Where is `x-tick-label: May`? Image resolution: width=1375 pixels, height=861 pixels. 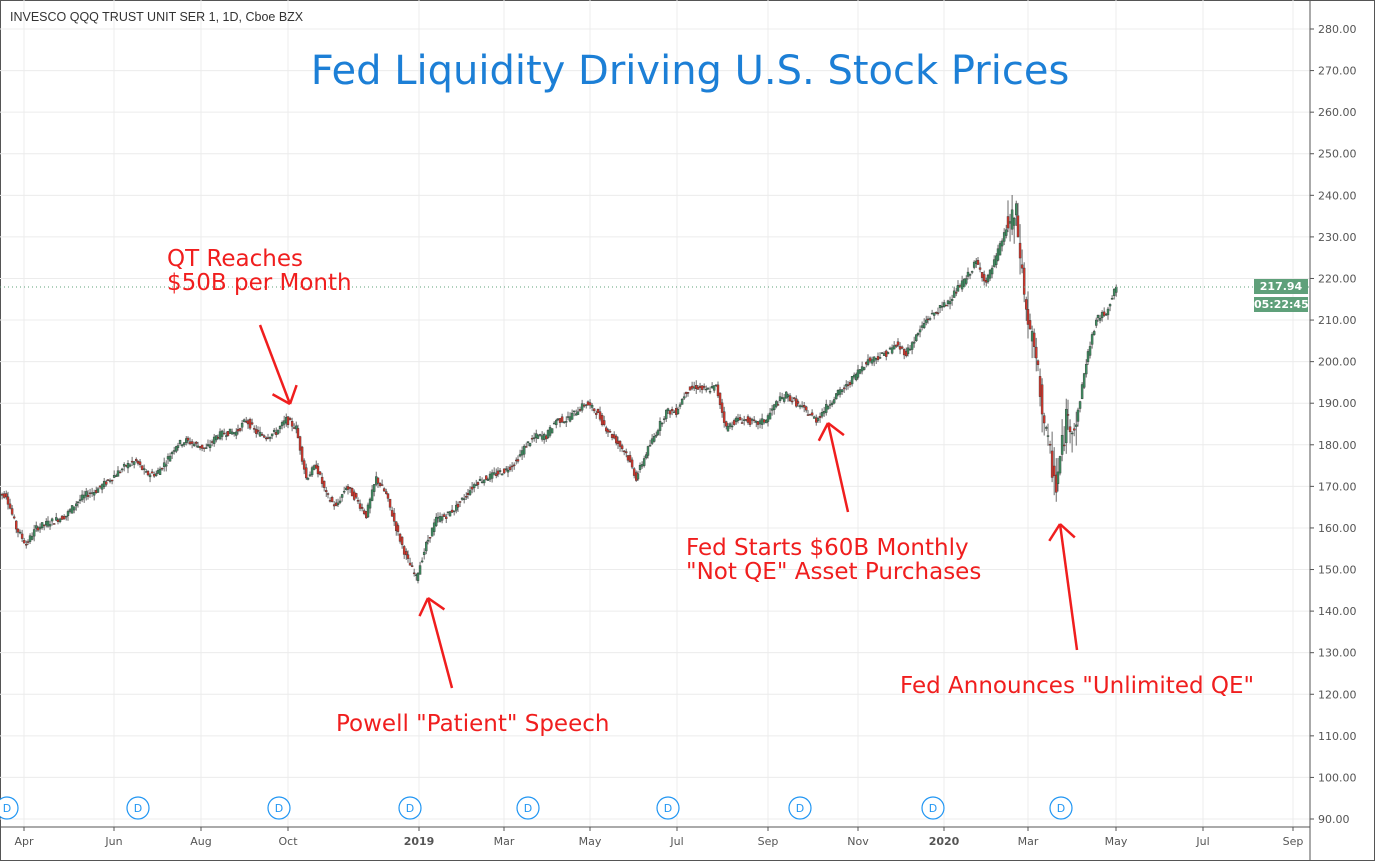 x-tick-label: May is located at coordinates (1116, 841).